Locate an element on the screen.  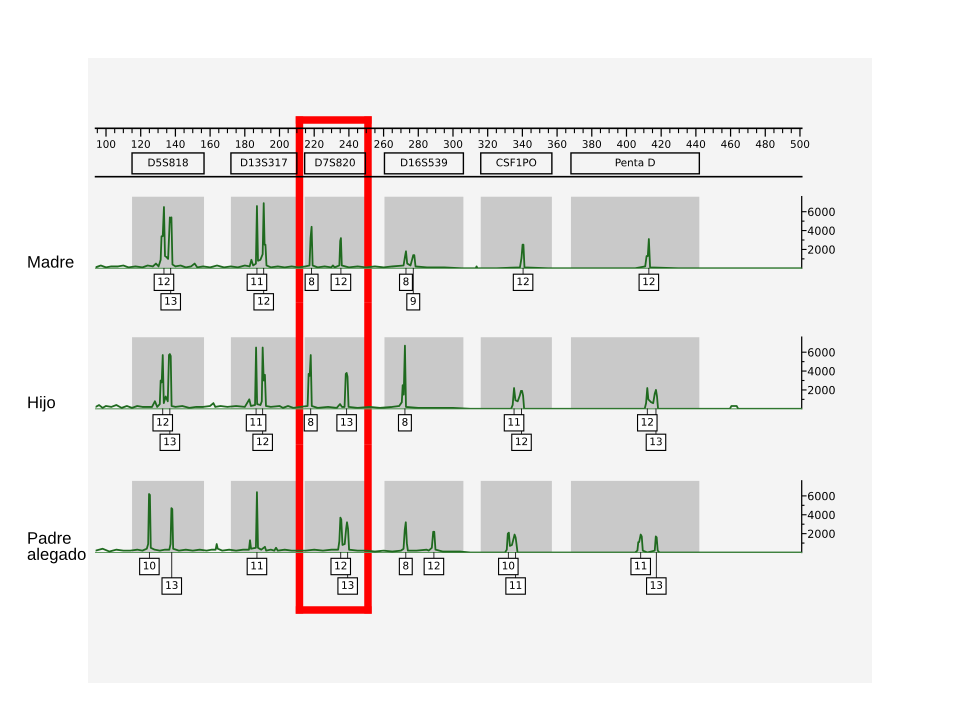
x-tick-label: 320 is located at coordinates (487, 144).